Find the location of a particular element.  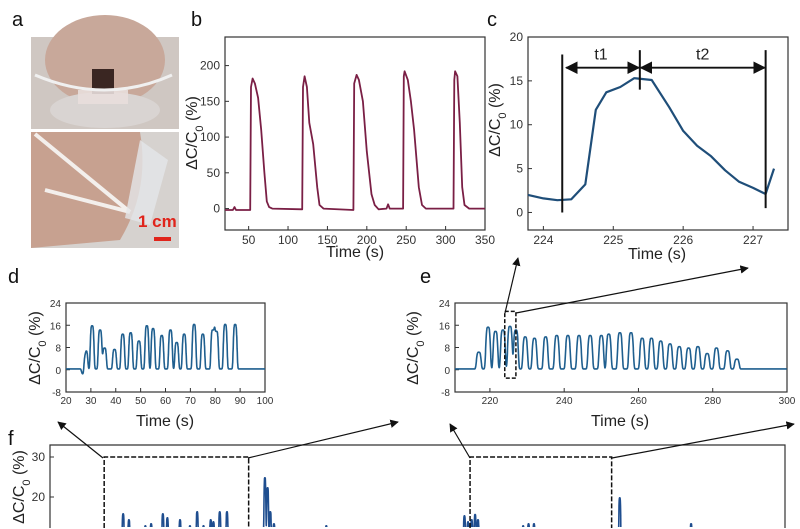

y-tick-label: 50 is located at coordinates (214, 173).